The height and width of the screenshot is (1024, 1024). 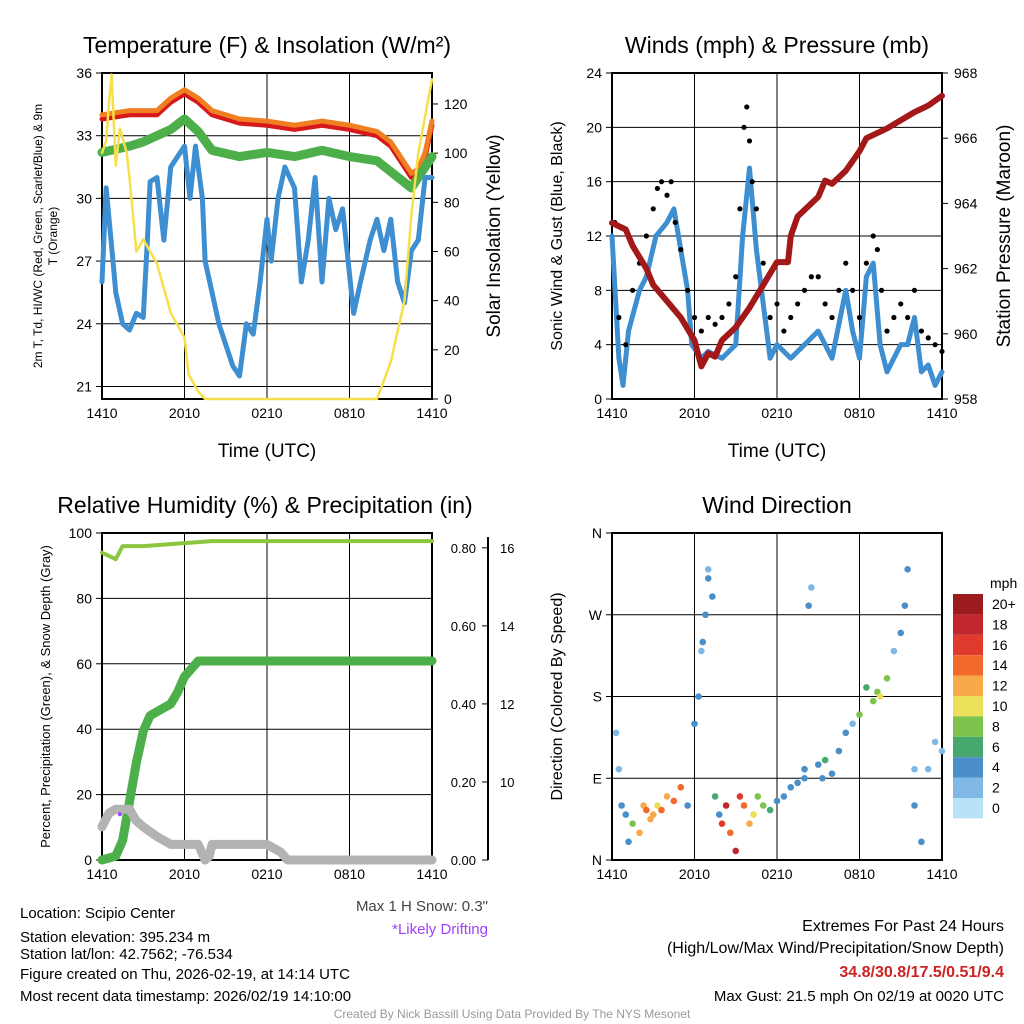 I want to click on y-tick-label: 16, so click(x=594, y=182).